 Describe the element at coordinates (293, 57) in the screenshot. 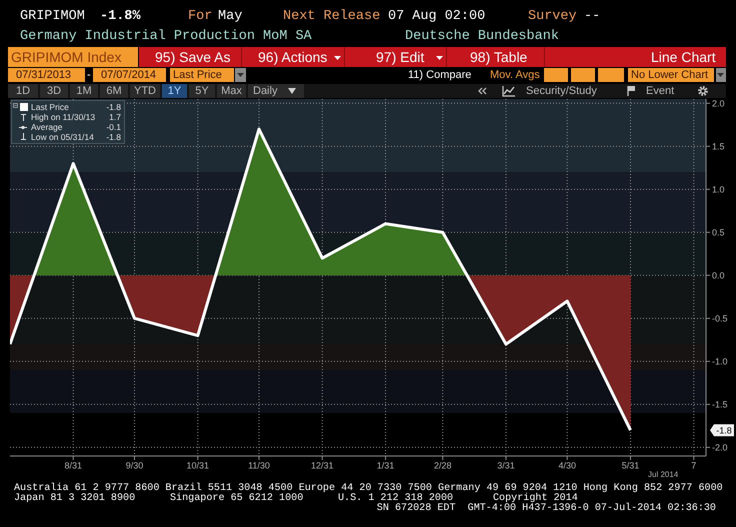

I see `text: 96) Actions` at that location.